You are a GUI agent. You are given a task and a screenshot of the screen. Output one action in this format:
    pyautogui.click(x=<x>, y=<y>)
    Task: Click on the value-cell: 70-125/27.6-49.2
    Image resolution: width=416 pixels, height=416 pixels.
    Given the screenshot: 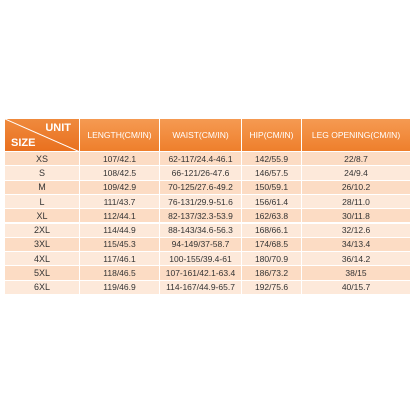 What is the action you would take?
    pyautogui.click(x=201, y=187)
    